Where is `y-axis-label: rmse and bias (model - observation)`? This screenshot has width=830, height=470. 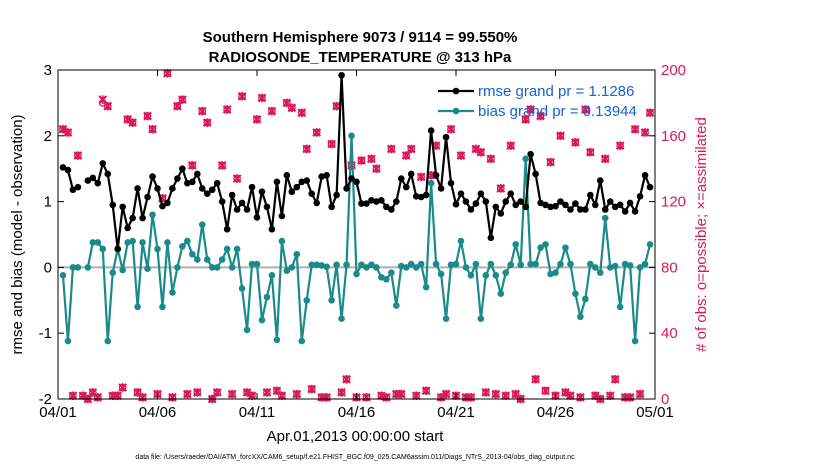
y-axis-label: rmse and bias (model - observation) is located at coordinates (17, 234).